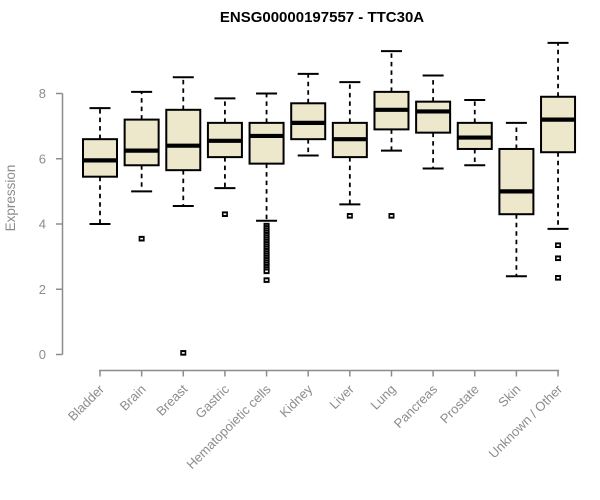  I want to click on x-tick-label: Unknown / Other, so click(526, 421).